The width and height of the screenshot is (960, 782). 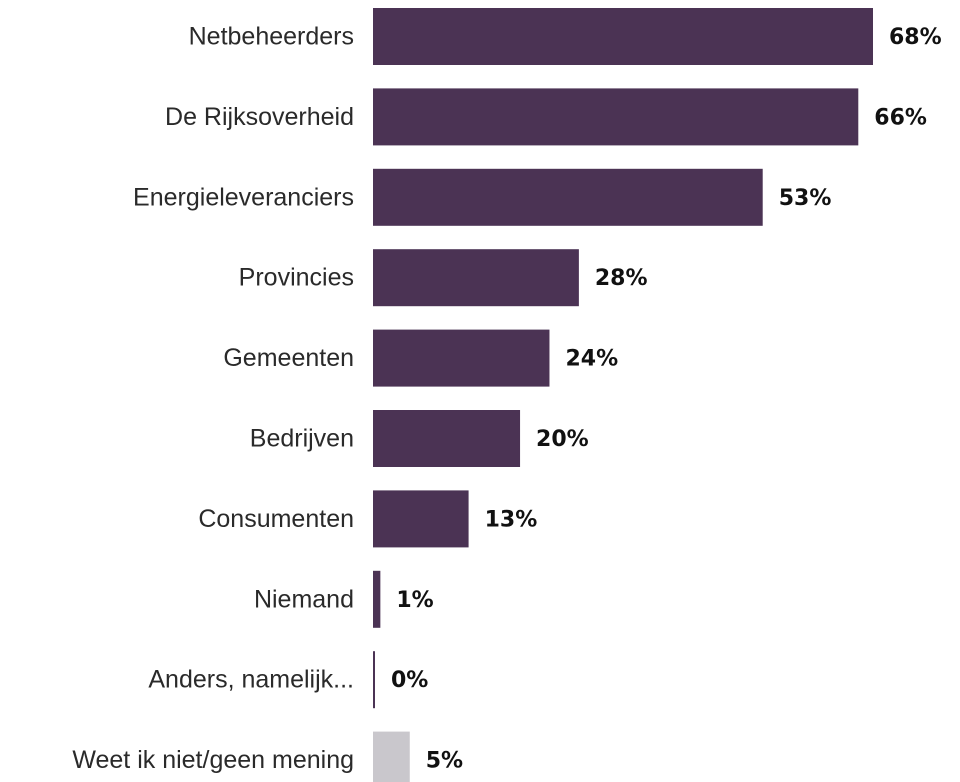 What do you see at coordinates (302, 439) in the screenshot?
I see `category-label-bedrijven: Bedrijven` at bounding box center [302, 439].